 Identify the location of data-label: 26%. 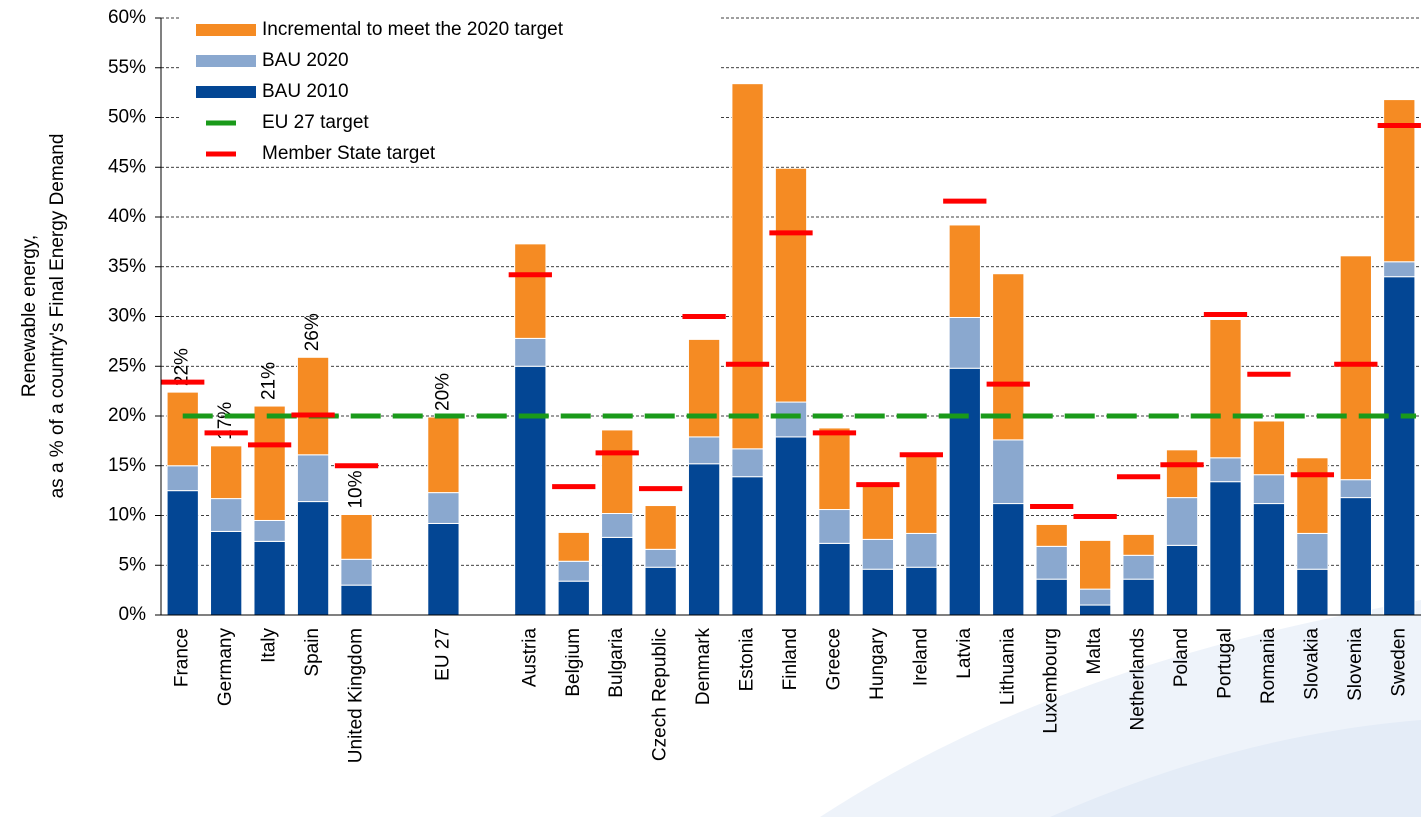
(312, 332).